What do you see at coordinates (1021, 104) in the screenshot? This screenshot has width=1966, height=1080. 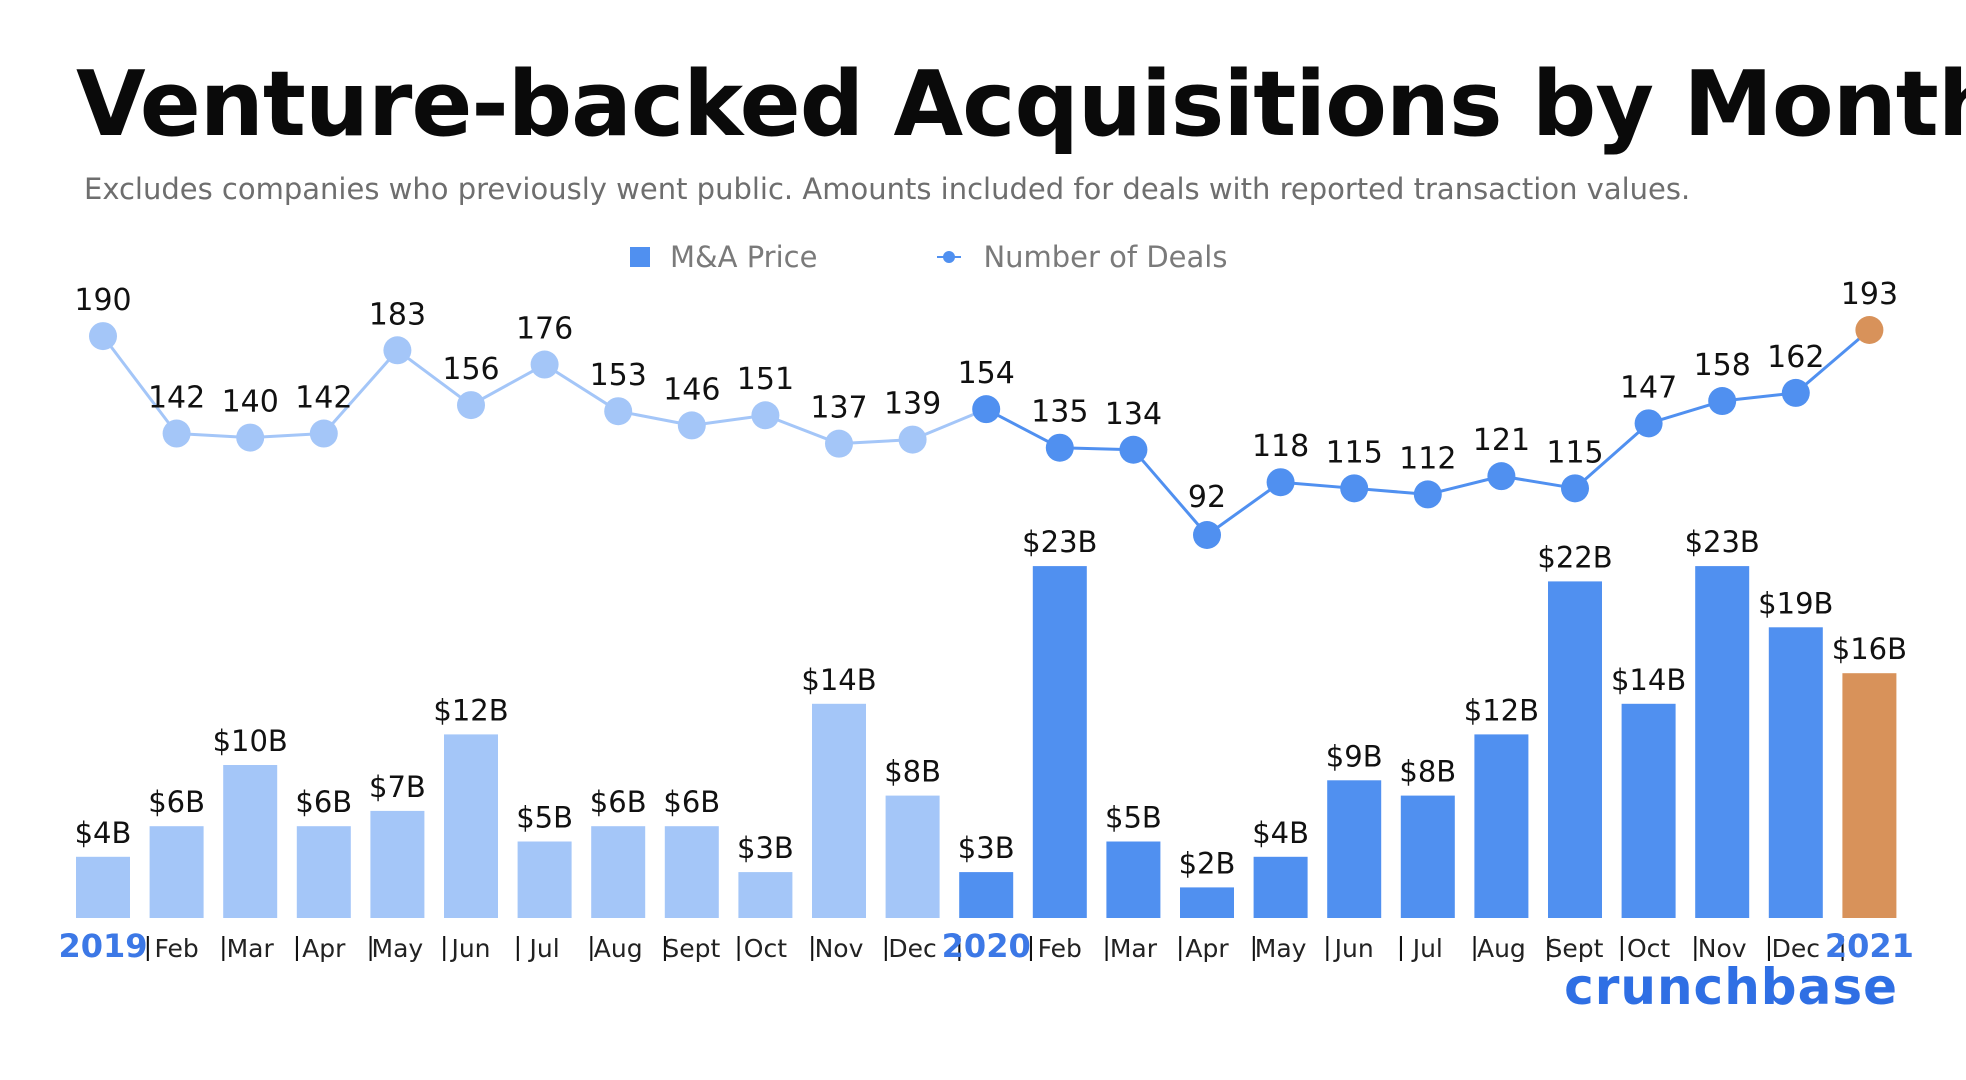 I see `chart-title: Venture-backed Acquisitions by Month` at bounding box center [1021, 104].